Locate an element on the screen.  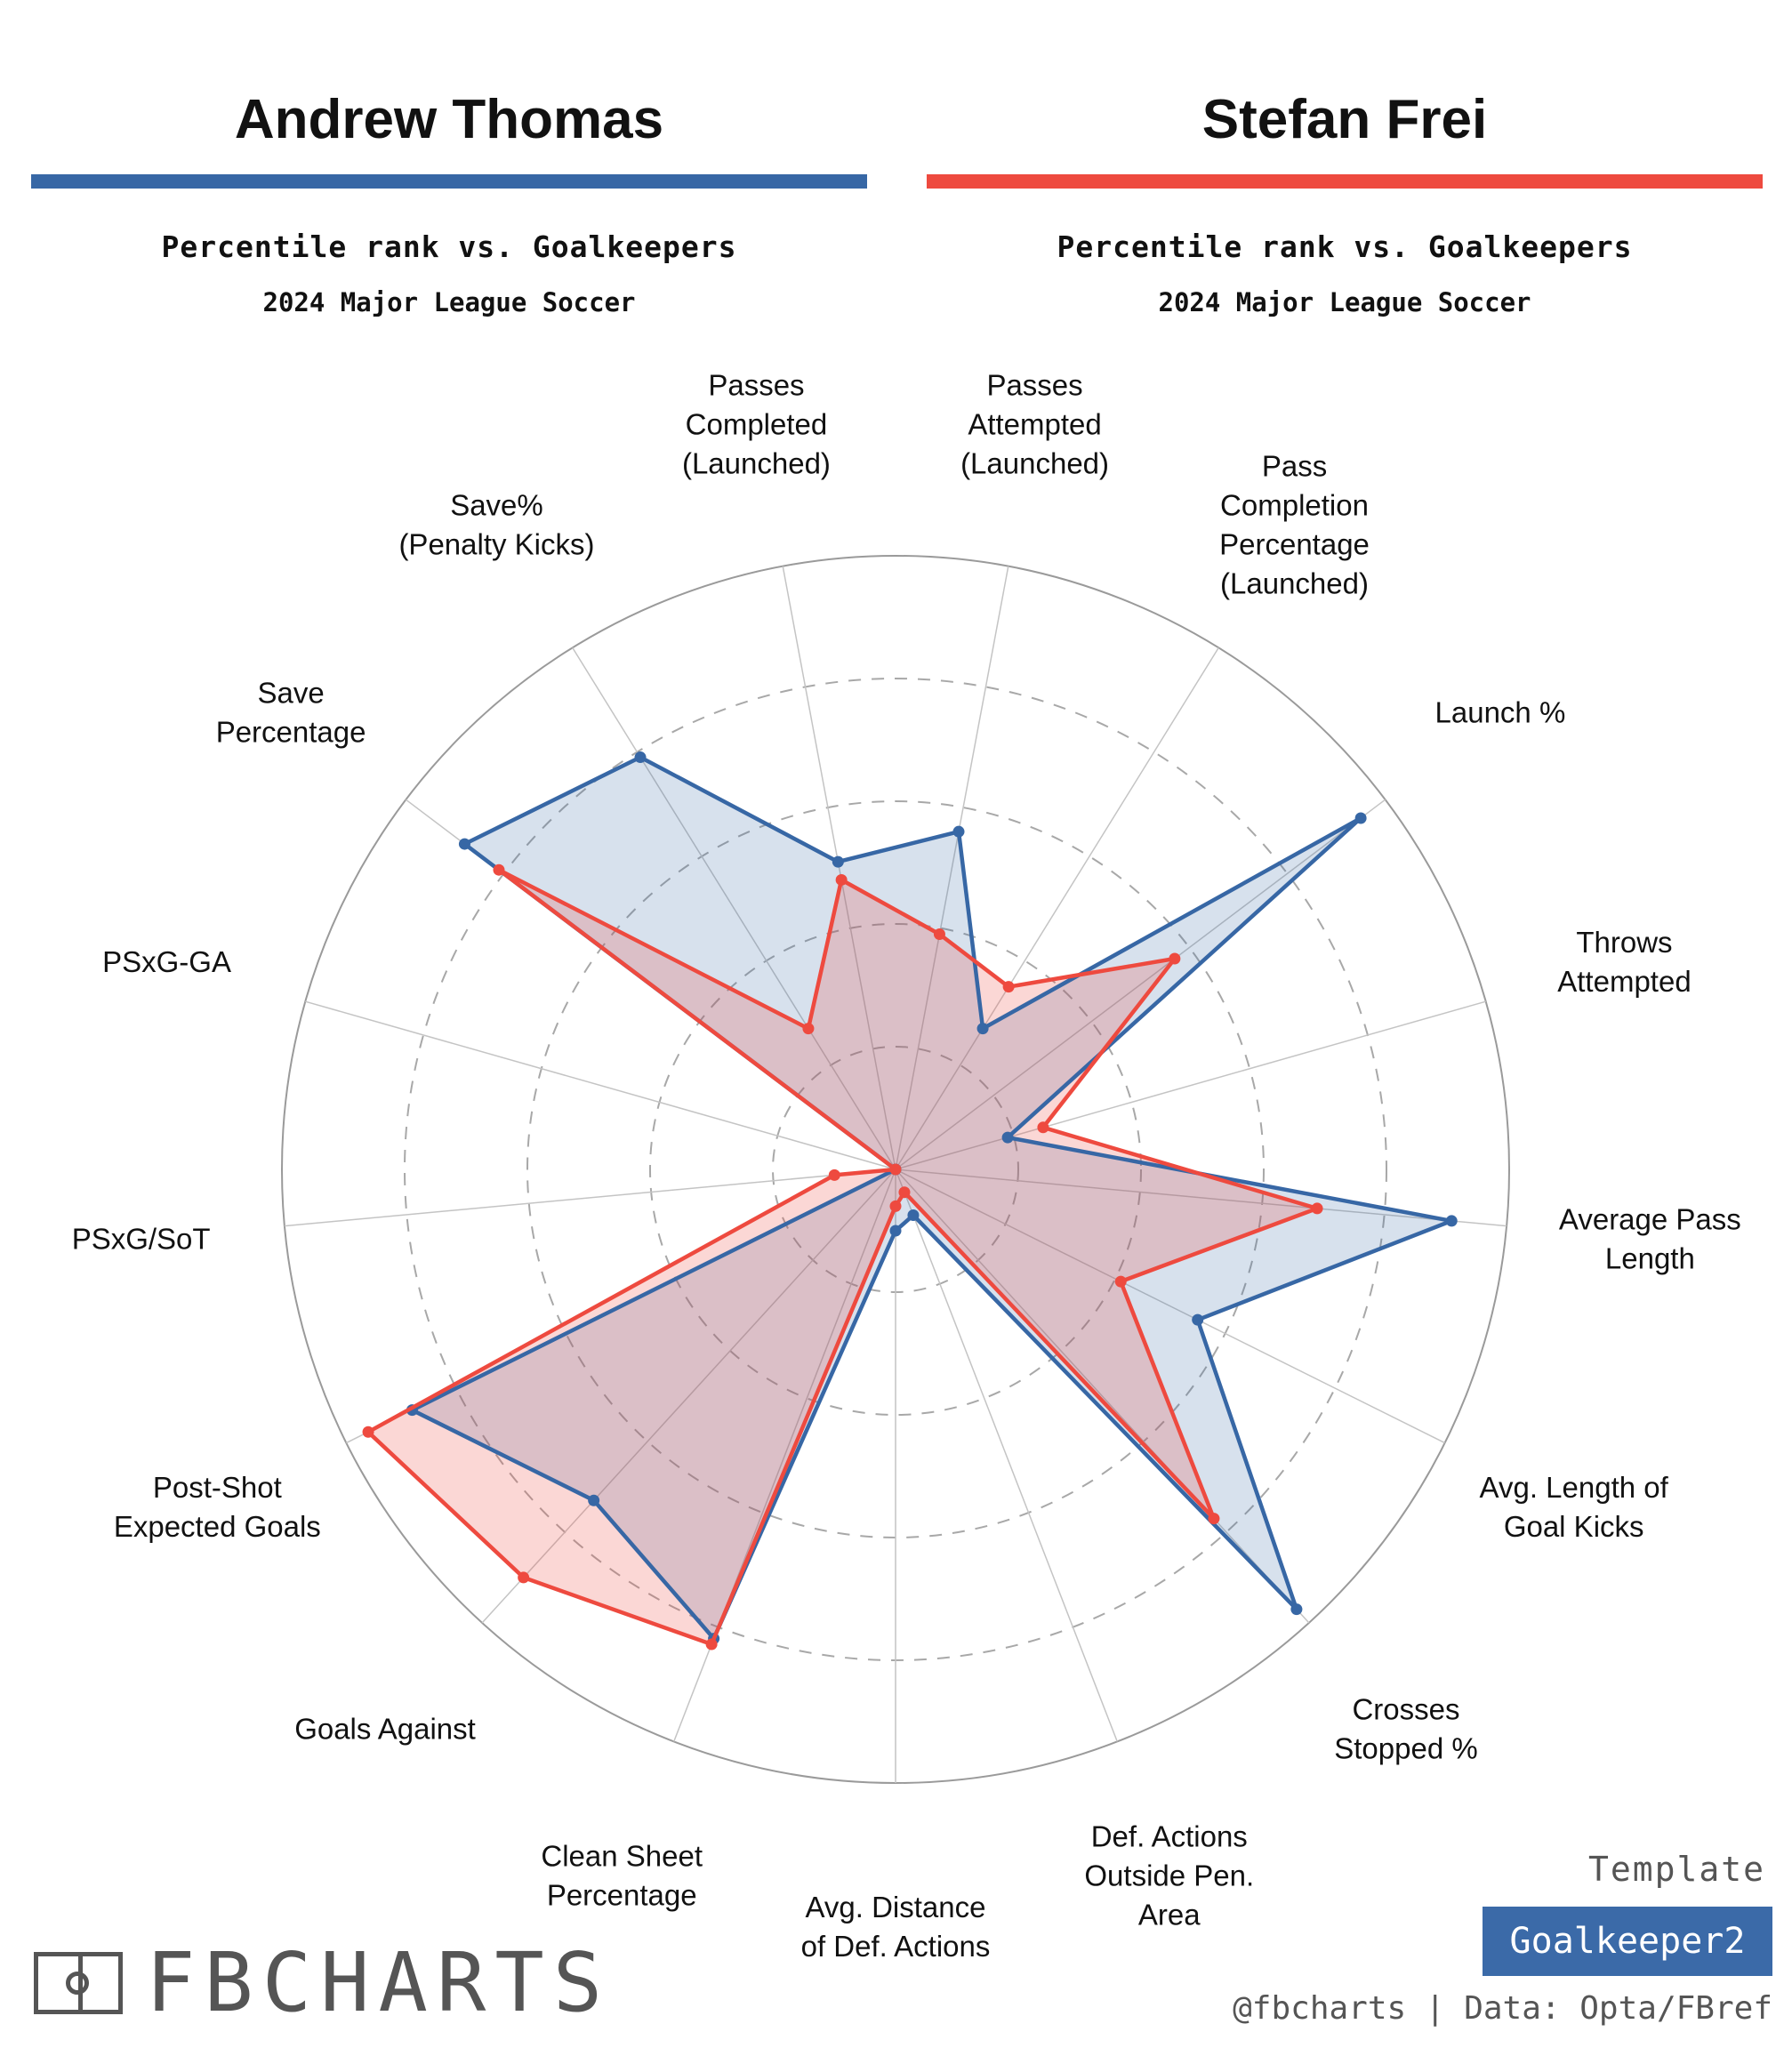
category-label-11: Clean Sheet Percentage is located at coordinates (622, 1875).